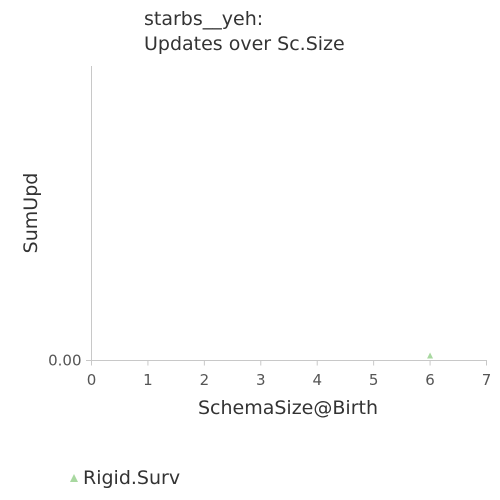 Image resolution: width=500 pixels, height=500 pixels. What do you see at coordinates (148, 380) in the screenshot?
I see `x-tick-label: 1` at bounding box center [148, 380].